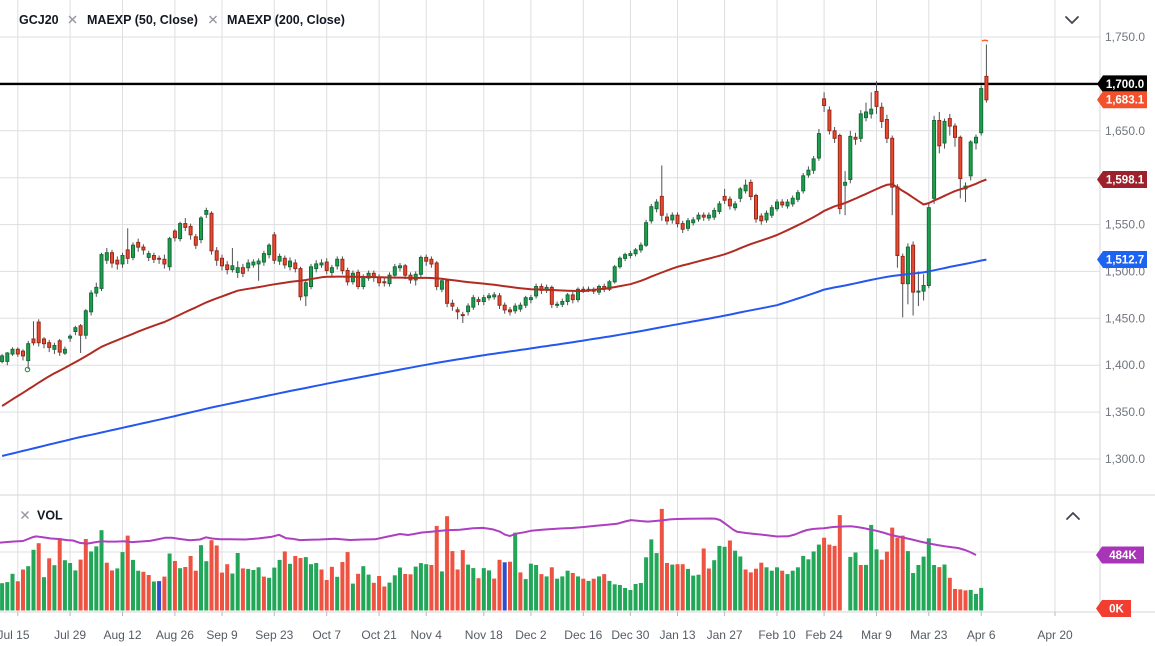 This screenshot has width=1155, height=646. Describe the element at coordinates (1125, 131) in the screenshot. I see `svg-text: 1,650.0` at that location.